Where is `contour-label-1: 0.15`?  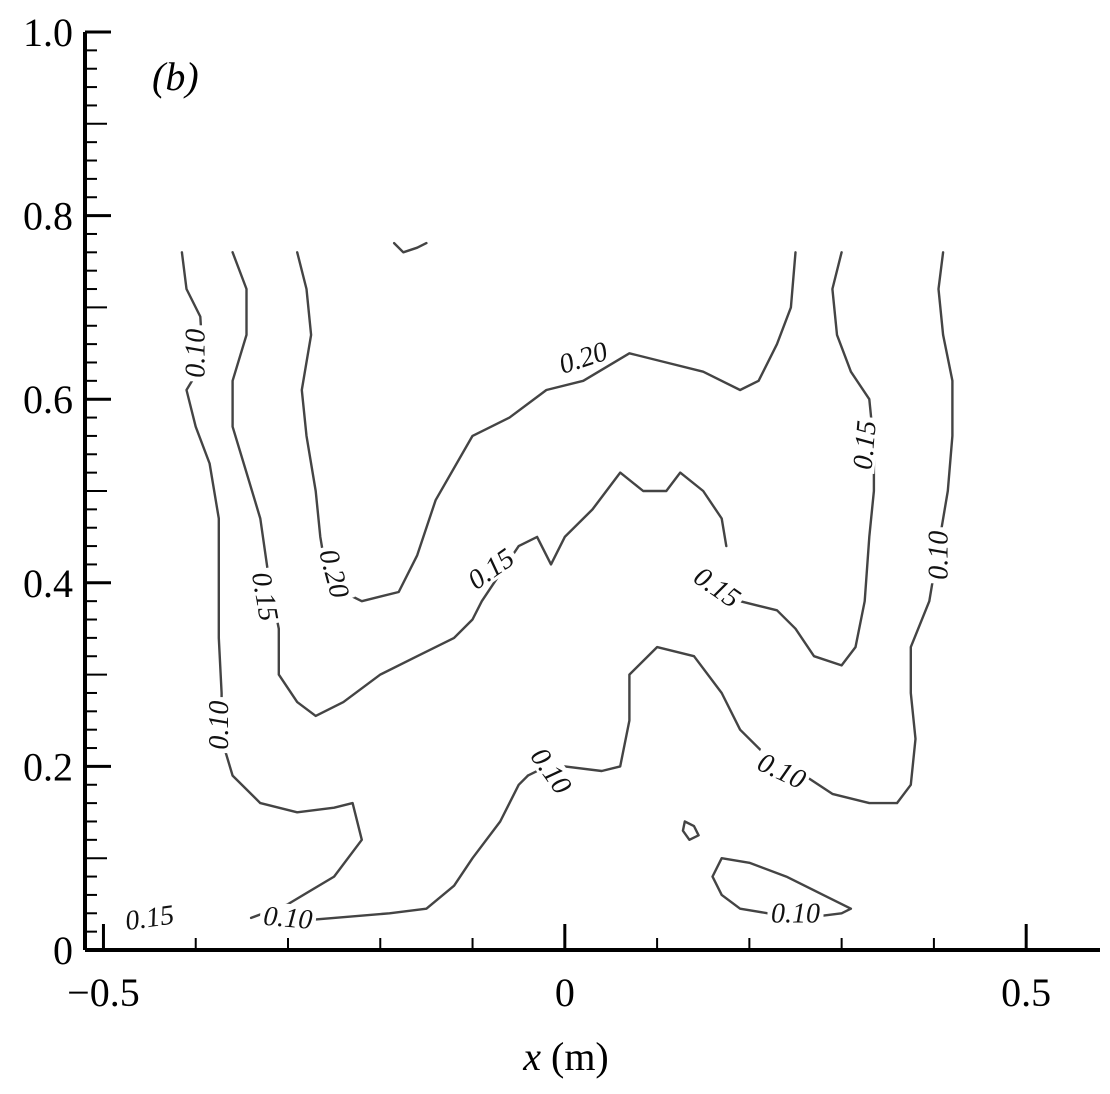
contour-label-1: 0.15 is located at coordinates (264, 597).